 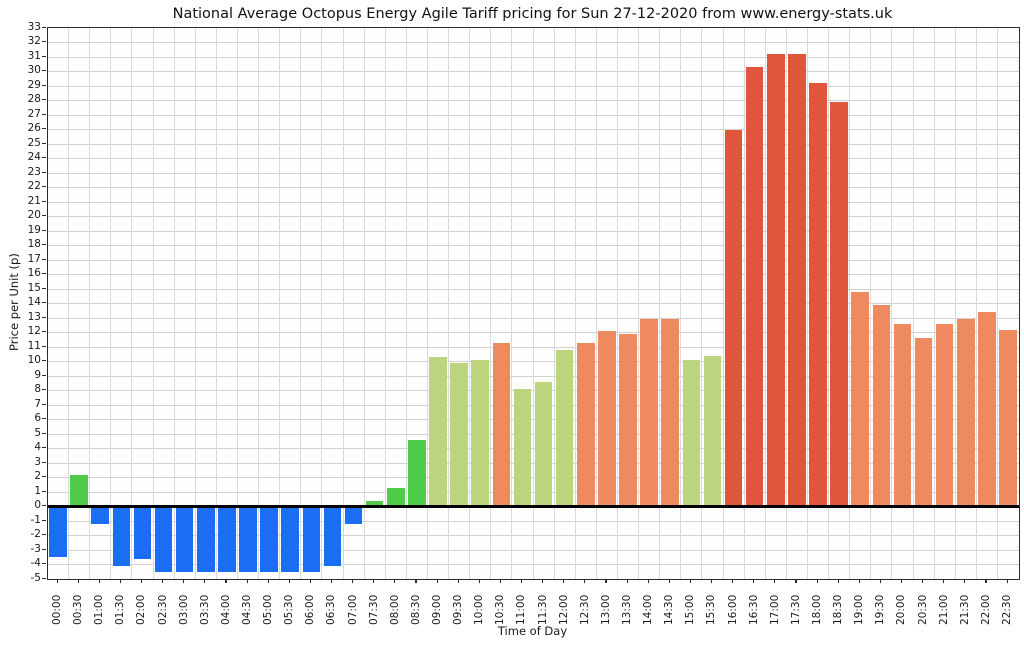 I want to click on x-tick-label: 04:00, so click(x=225, y=609).